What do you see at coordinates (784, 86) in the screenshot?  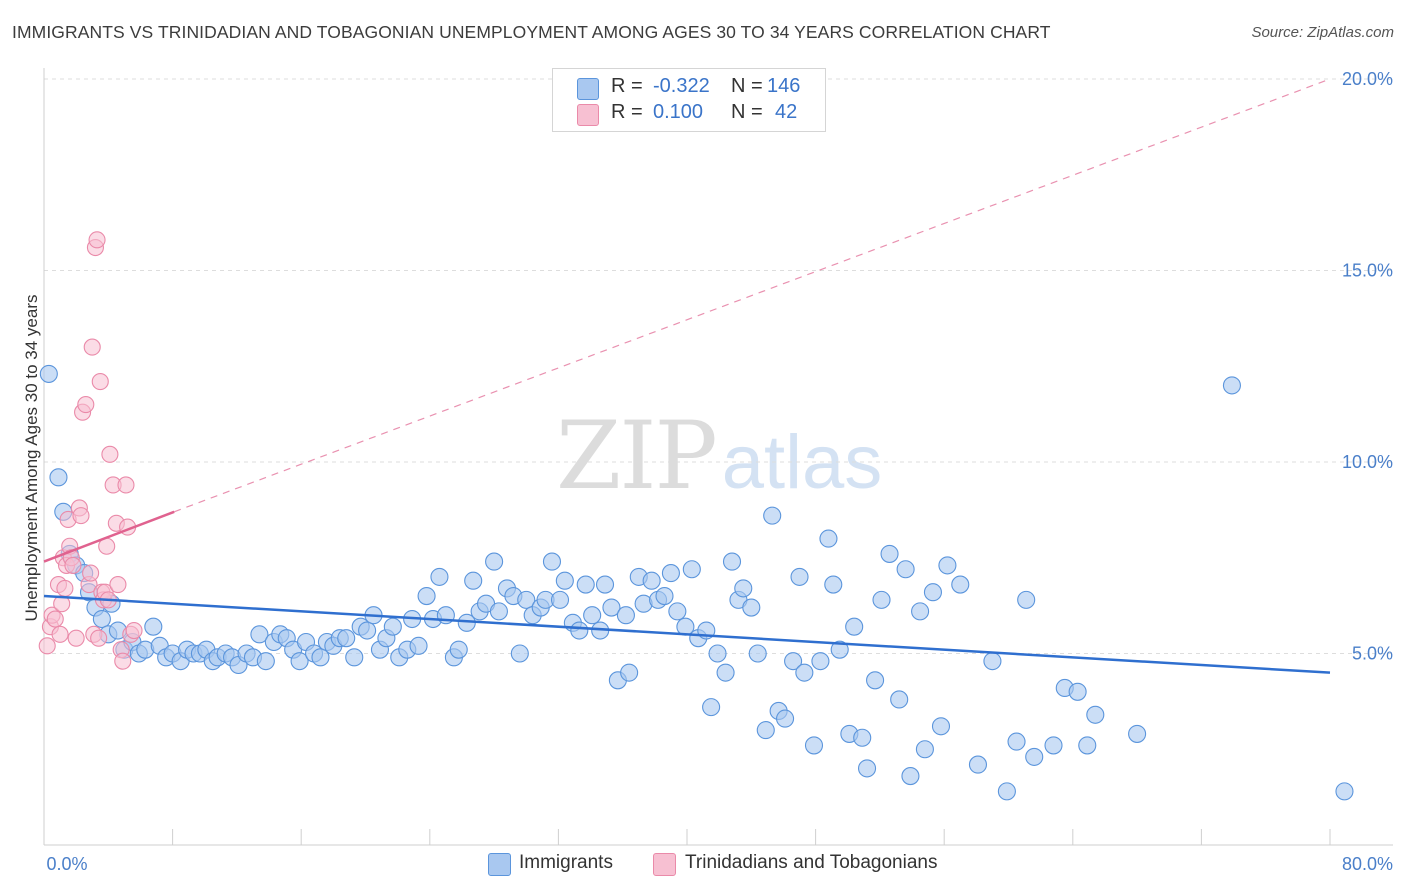 I see `n-value: 146` at bounding box center [784, 86].